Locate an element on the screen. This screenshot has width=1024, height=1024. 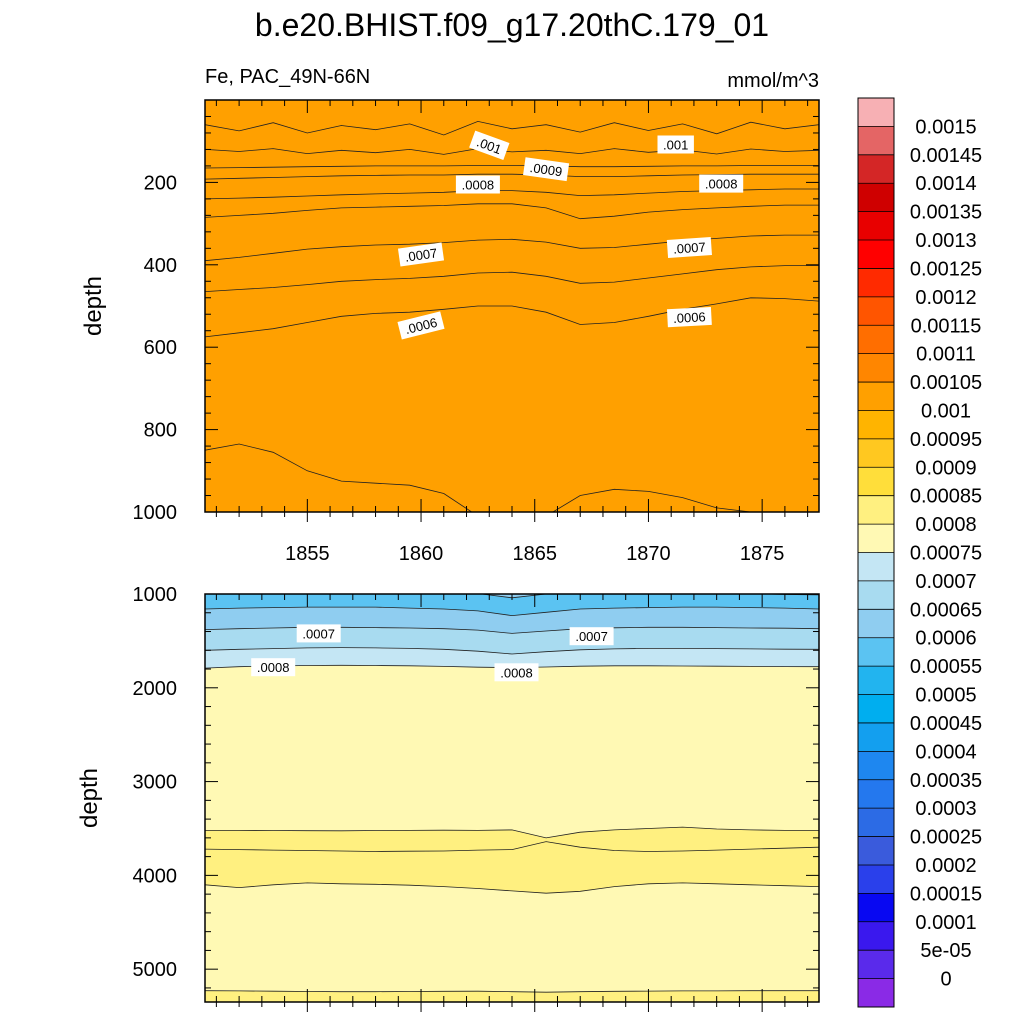
colorbar-label: 0.00125 is located at coordinates (946, 269).